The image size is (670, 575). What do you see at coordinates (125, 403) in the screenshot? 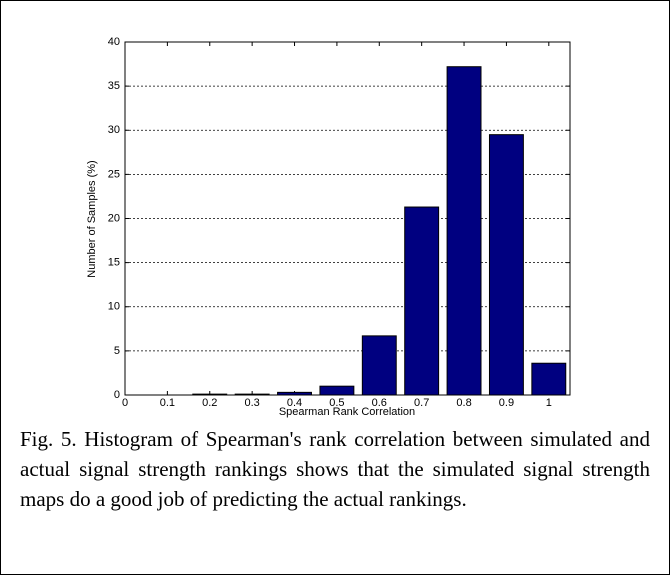
I see `x-tick-label: 0` at bounding box center [125, 403].